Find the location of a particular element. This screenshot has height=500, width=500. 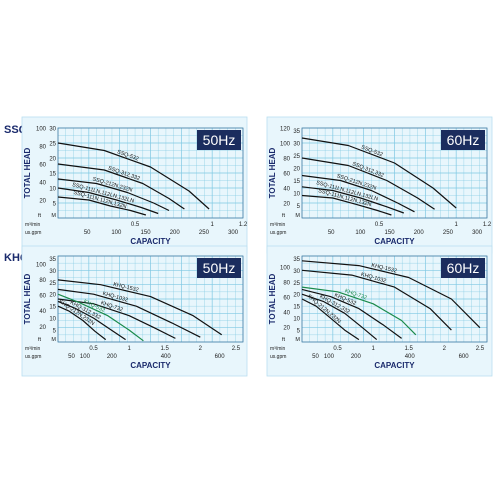

xtick-m3: 2.5 is located at coordinates (480, 349).